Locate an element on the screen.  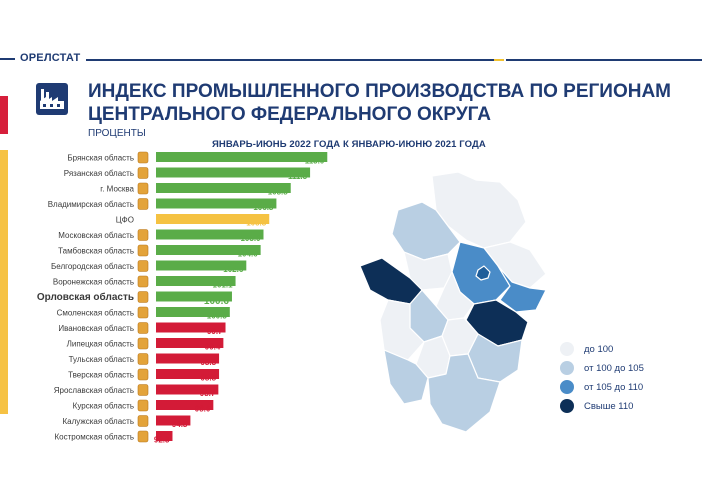
legend-label: от 100 до 105 is located at coordinates (614, 368).